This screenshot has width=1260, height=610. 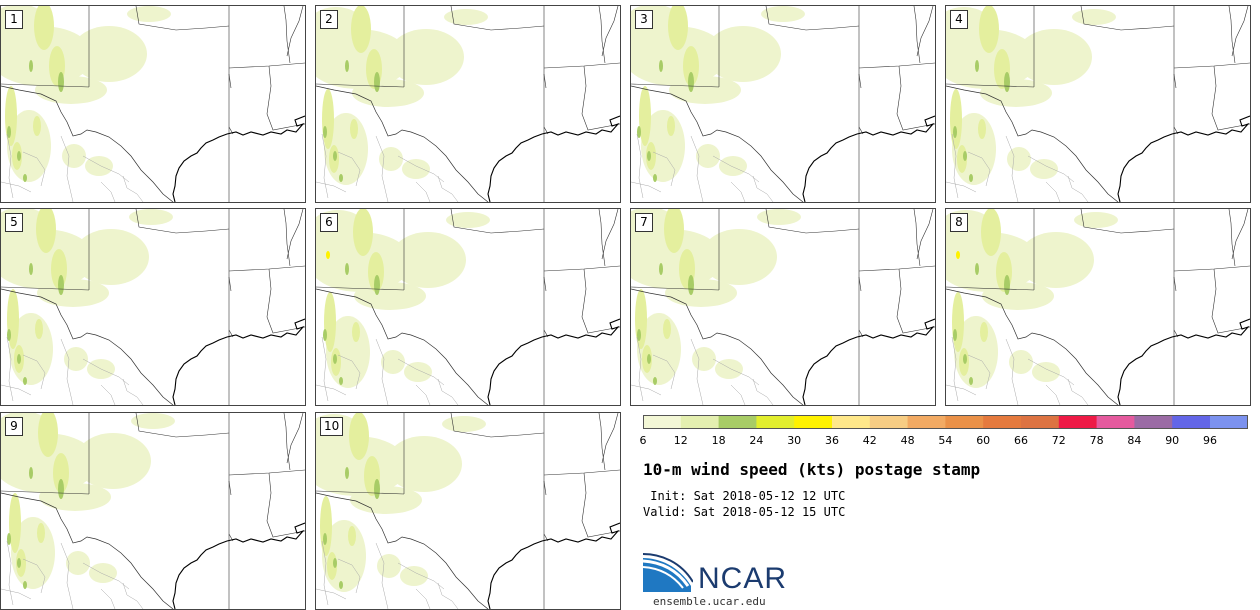 I want to click on colorbar-tick-label: 18, so click(x=718, y=440).